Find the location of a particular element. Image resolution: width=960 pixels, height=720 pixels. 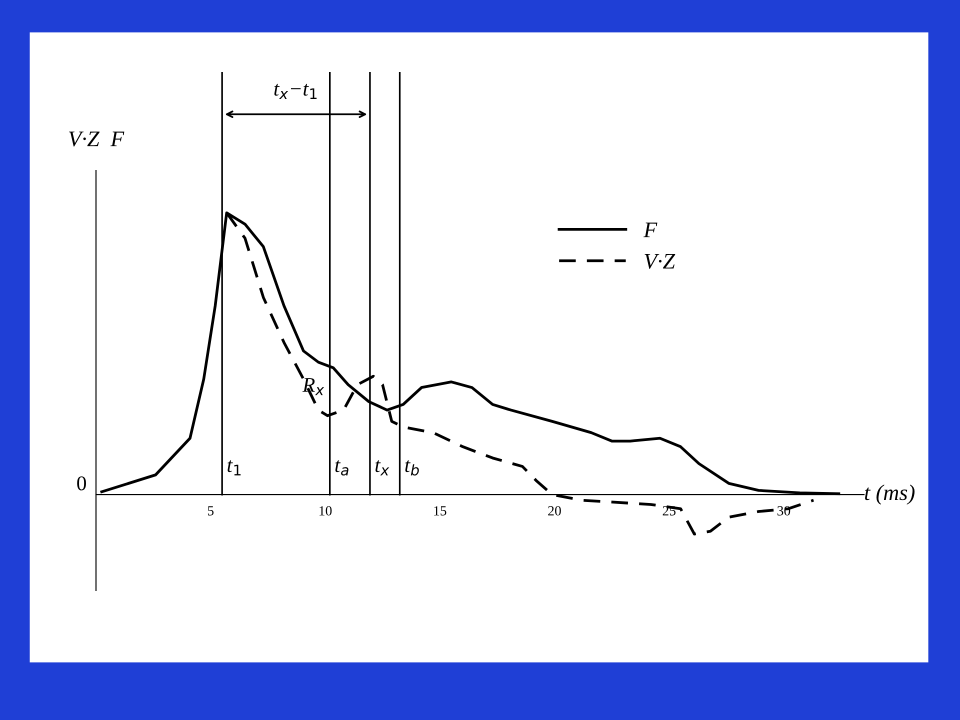

x-tick-label: 20 is located at coordinates (554, 511).